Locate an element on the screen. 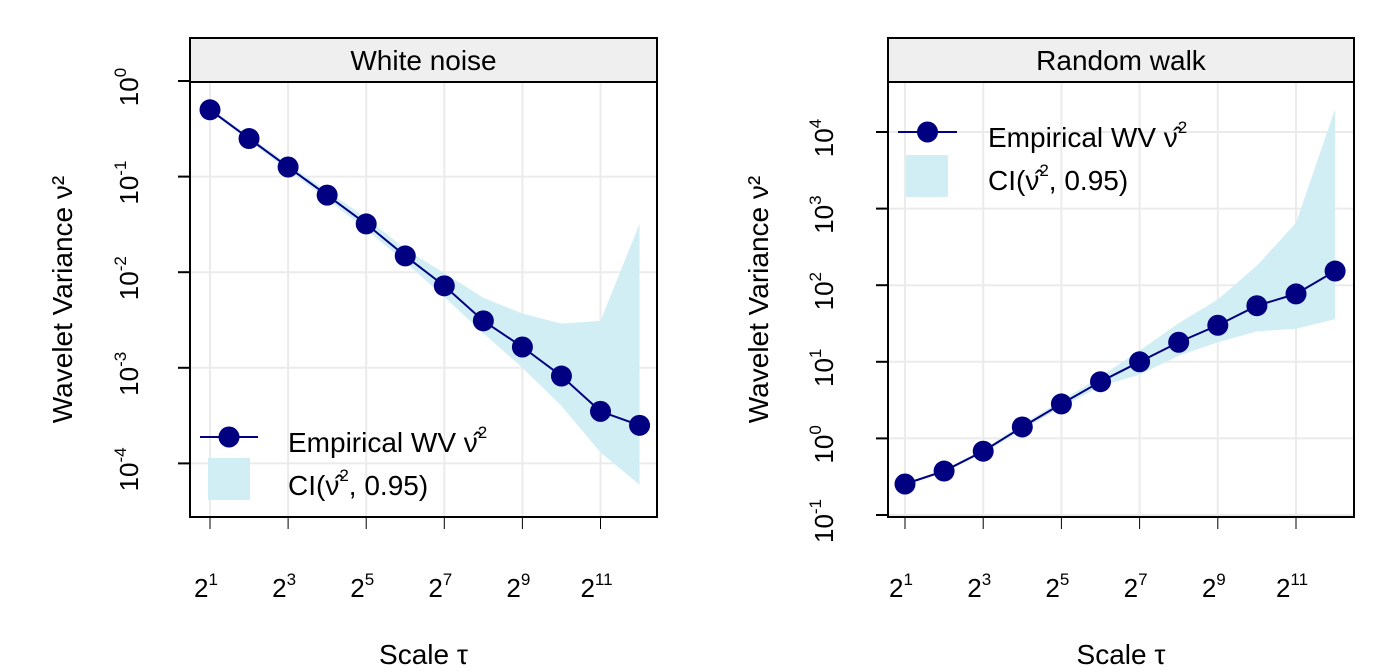  panel-title: White noise is located at coordinates (423, 60).